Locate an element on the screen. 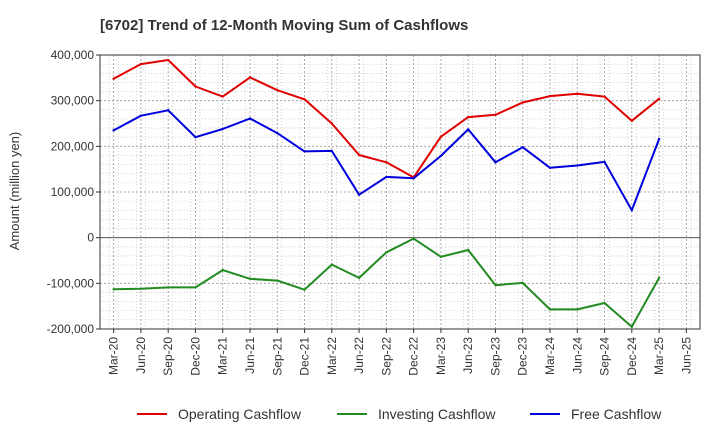 The height and width of the screenshot is (440, 720). x-tick-label: Dec-20 is located at coordinates (195, 356).